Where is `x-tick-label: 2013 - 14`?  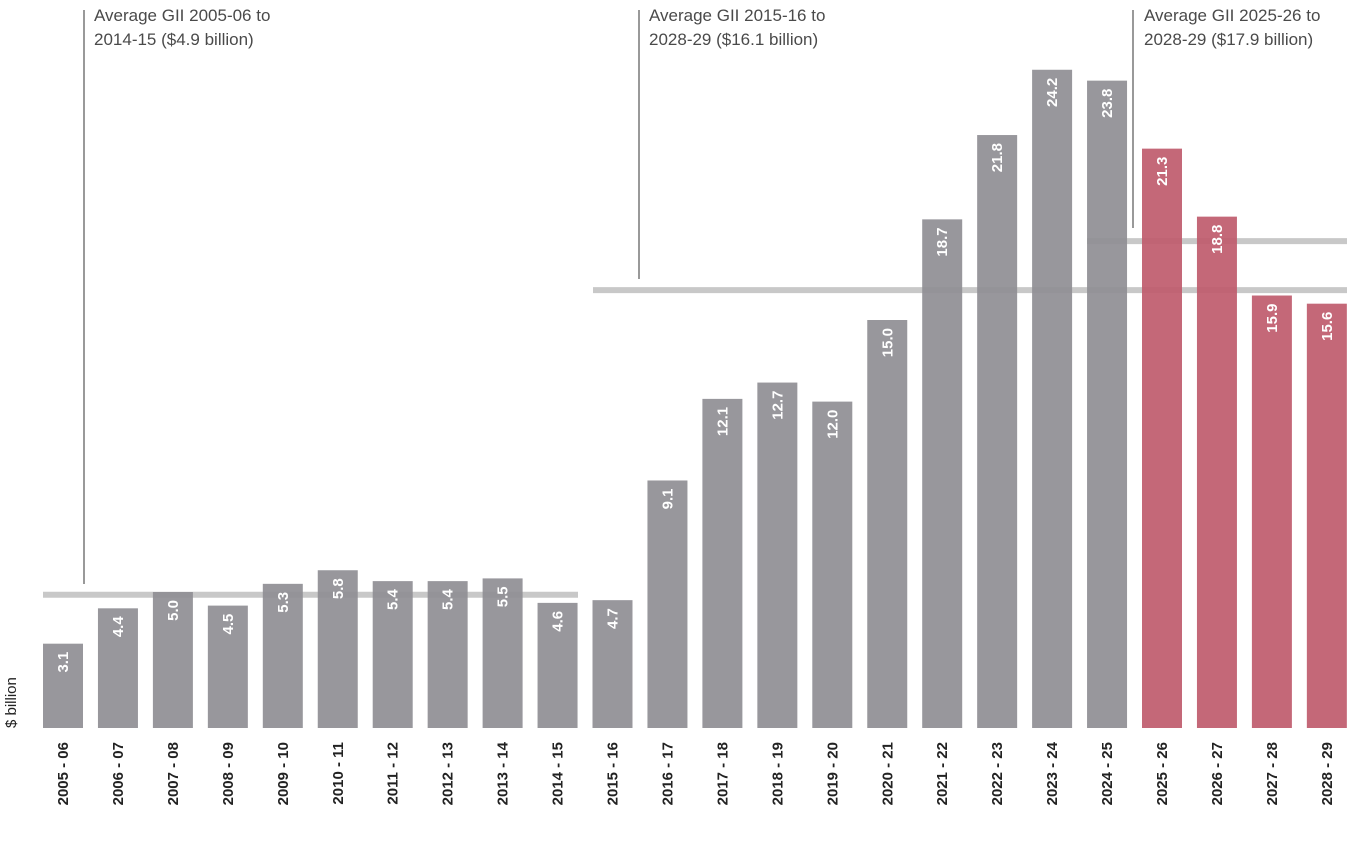 x-tick-label: 2013 - 14 is located at coordinates (503, 773).